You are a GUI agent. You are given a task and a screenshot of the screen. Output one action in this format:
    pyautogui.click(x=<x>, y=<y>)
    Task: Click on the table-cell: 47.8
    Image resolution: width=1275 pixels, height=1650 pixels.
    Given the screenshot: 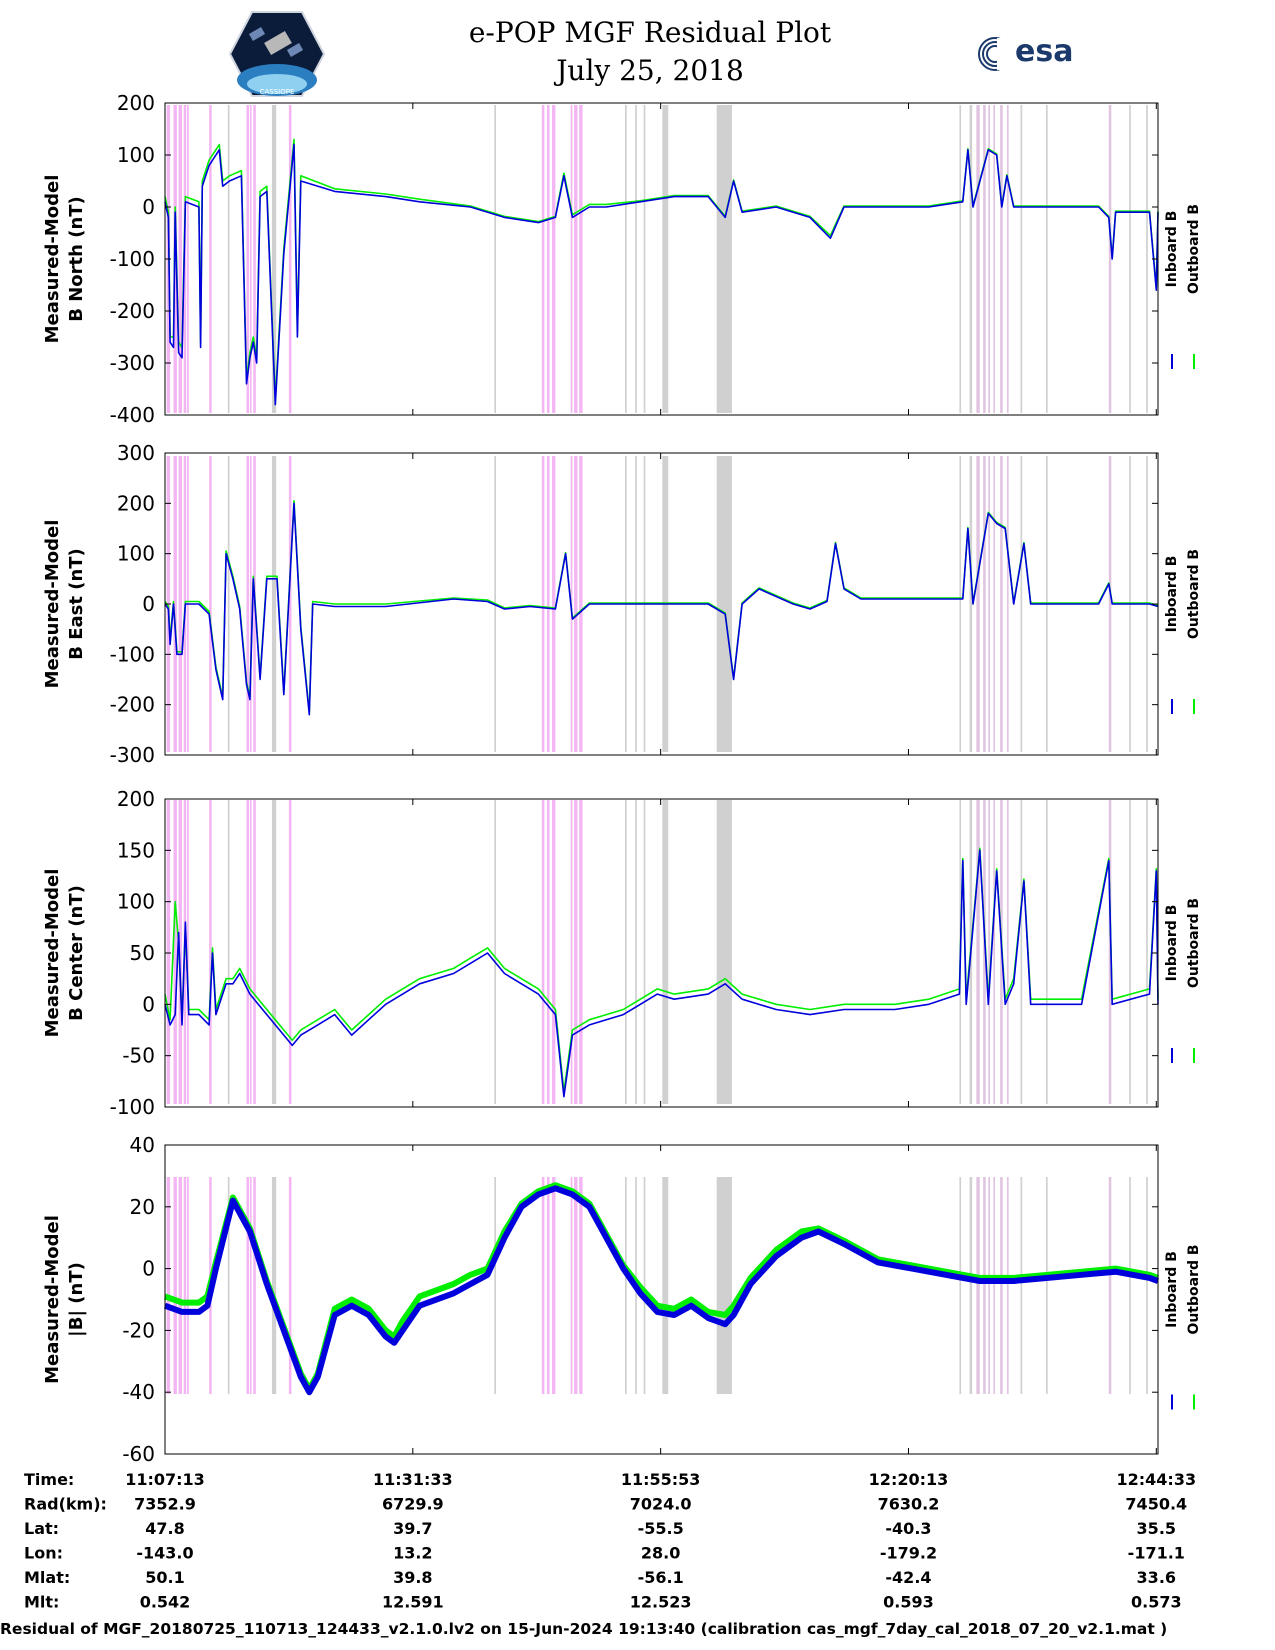 What is the action you would take?
    pyautogui.click(x=164, y=1528)
    